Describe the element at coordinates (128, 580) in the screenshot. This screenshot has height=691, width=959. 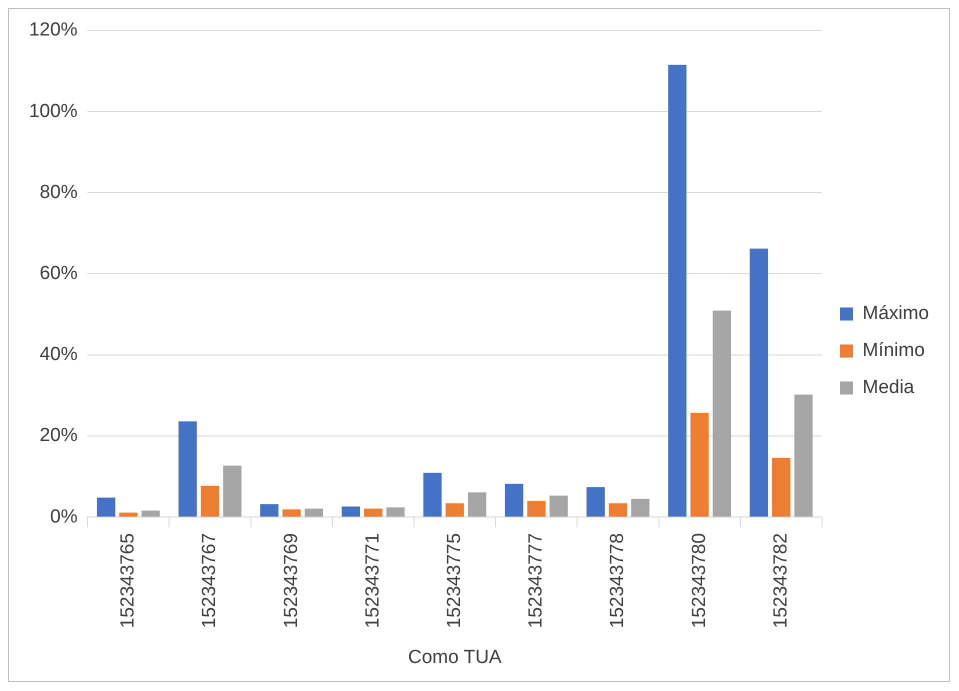
I see `x-tick-label: 152343765` at that location.